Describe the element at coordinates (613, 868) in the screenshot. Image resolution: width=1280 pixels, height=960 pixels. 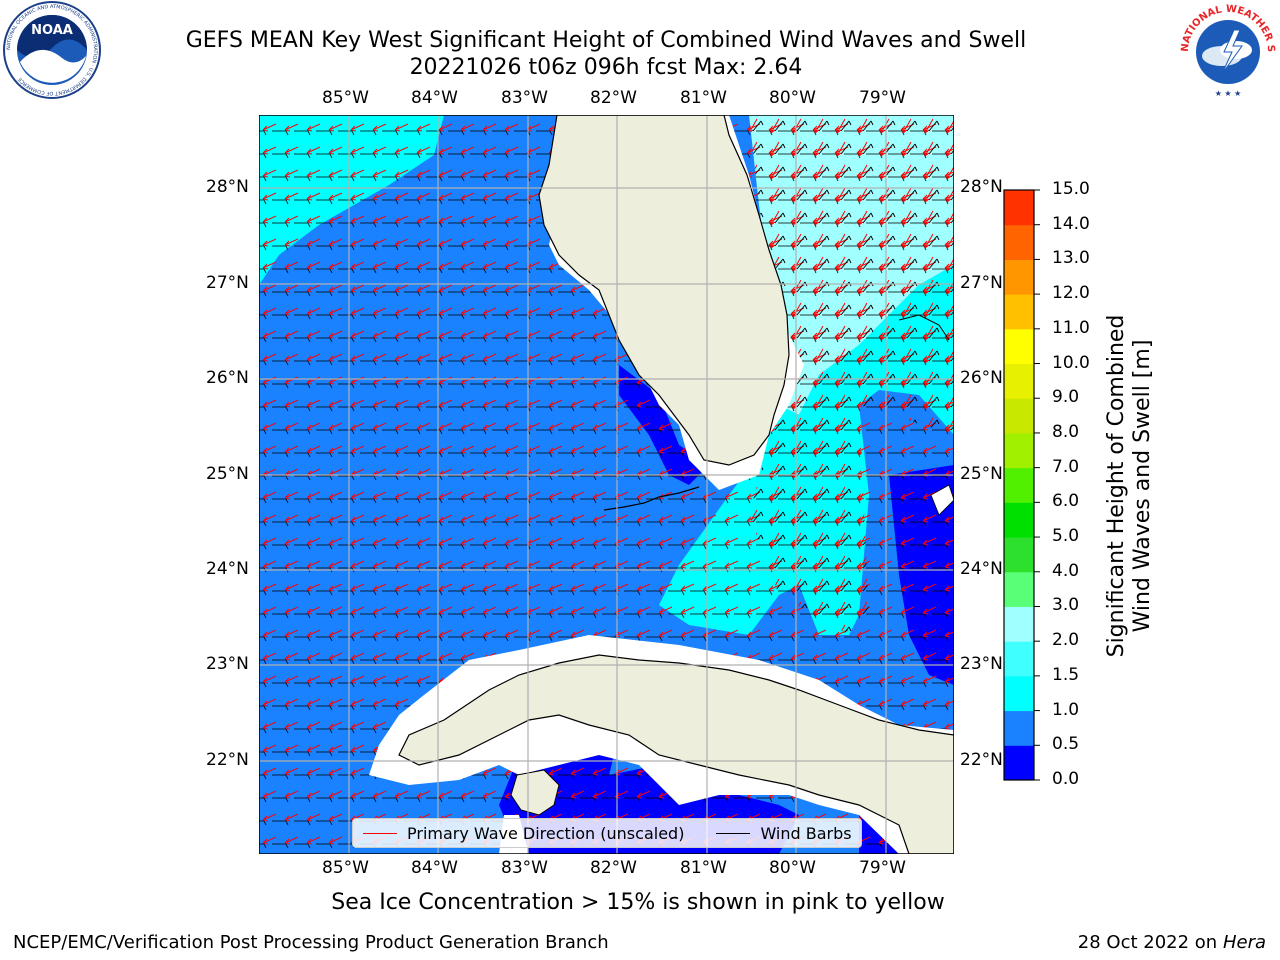
I see `lon-label-bottom: 82°W` at that location.